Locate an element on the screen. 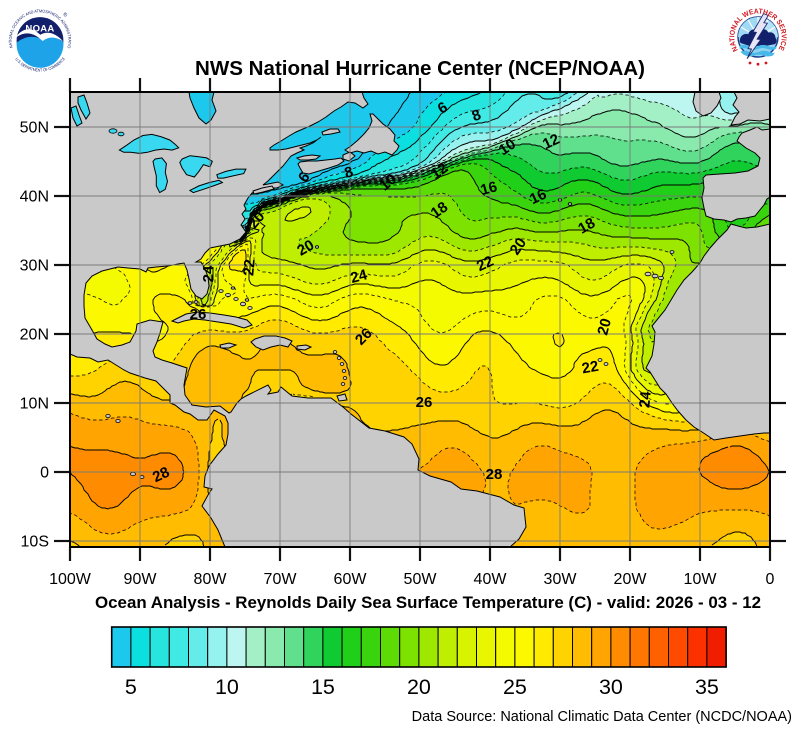 This screenshot has height=742, width=800. svg-text: 80W is located at coordinates (211, 579).